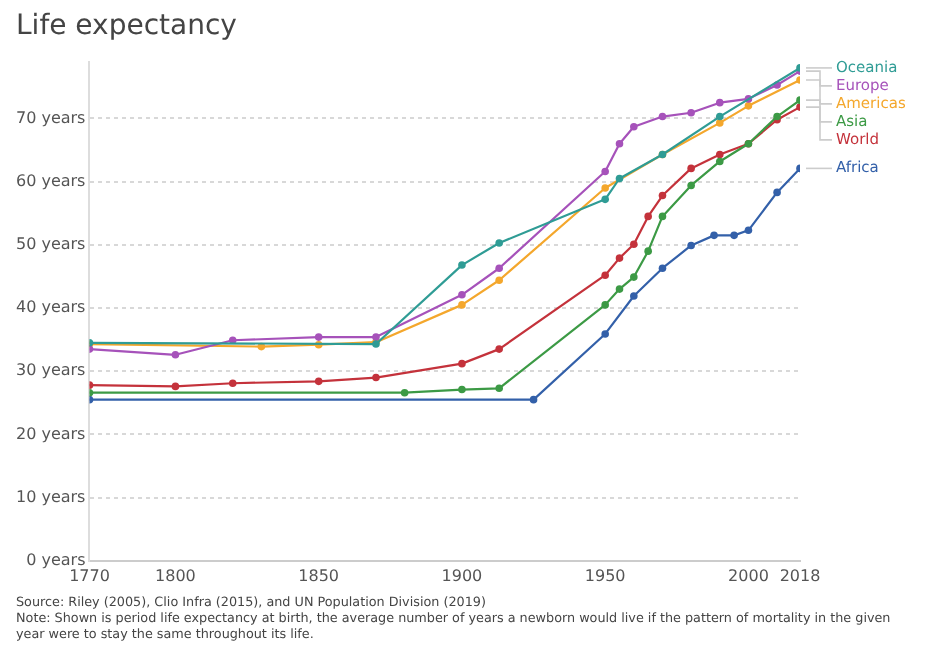  What do you see at coordinates (605, 575) in the screenshot?
I see `x-tick-label: 1950` at bounding box center [605, 575].